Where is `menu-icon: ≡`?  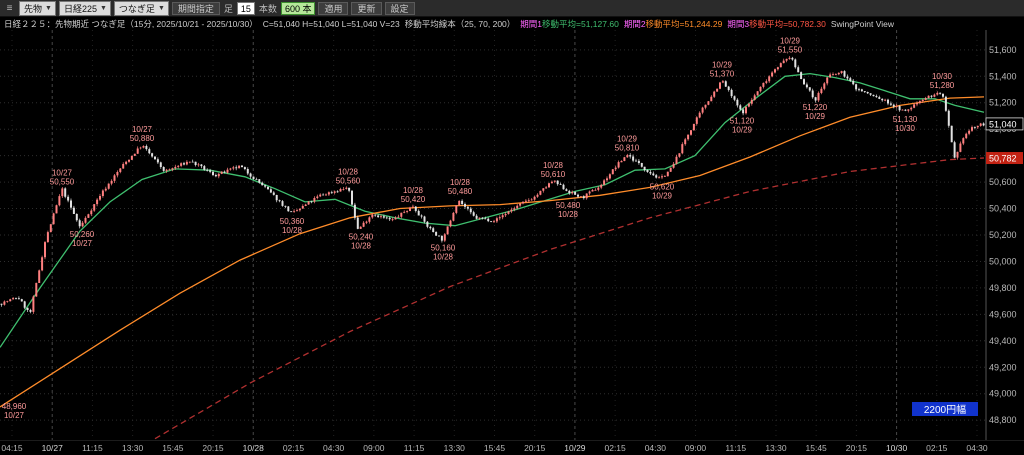
menu-icon: ≡ is located at coordinates (9, 8).